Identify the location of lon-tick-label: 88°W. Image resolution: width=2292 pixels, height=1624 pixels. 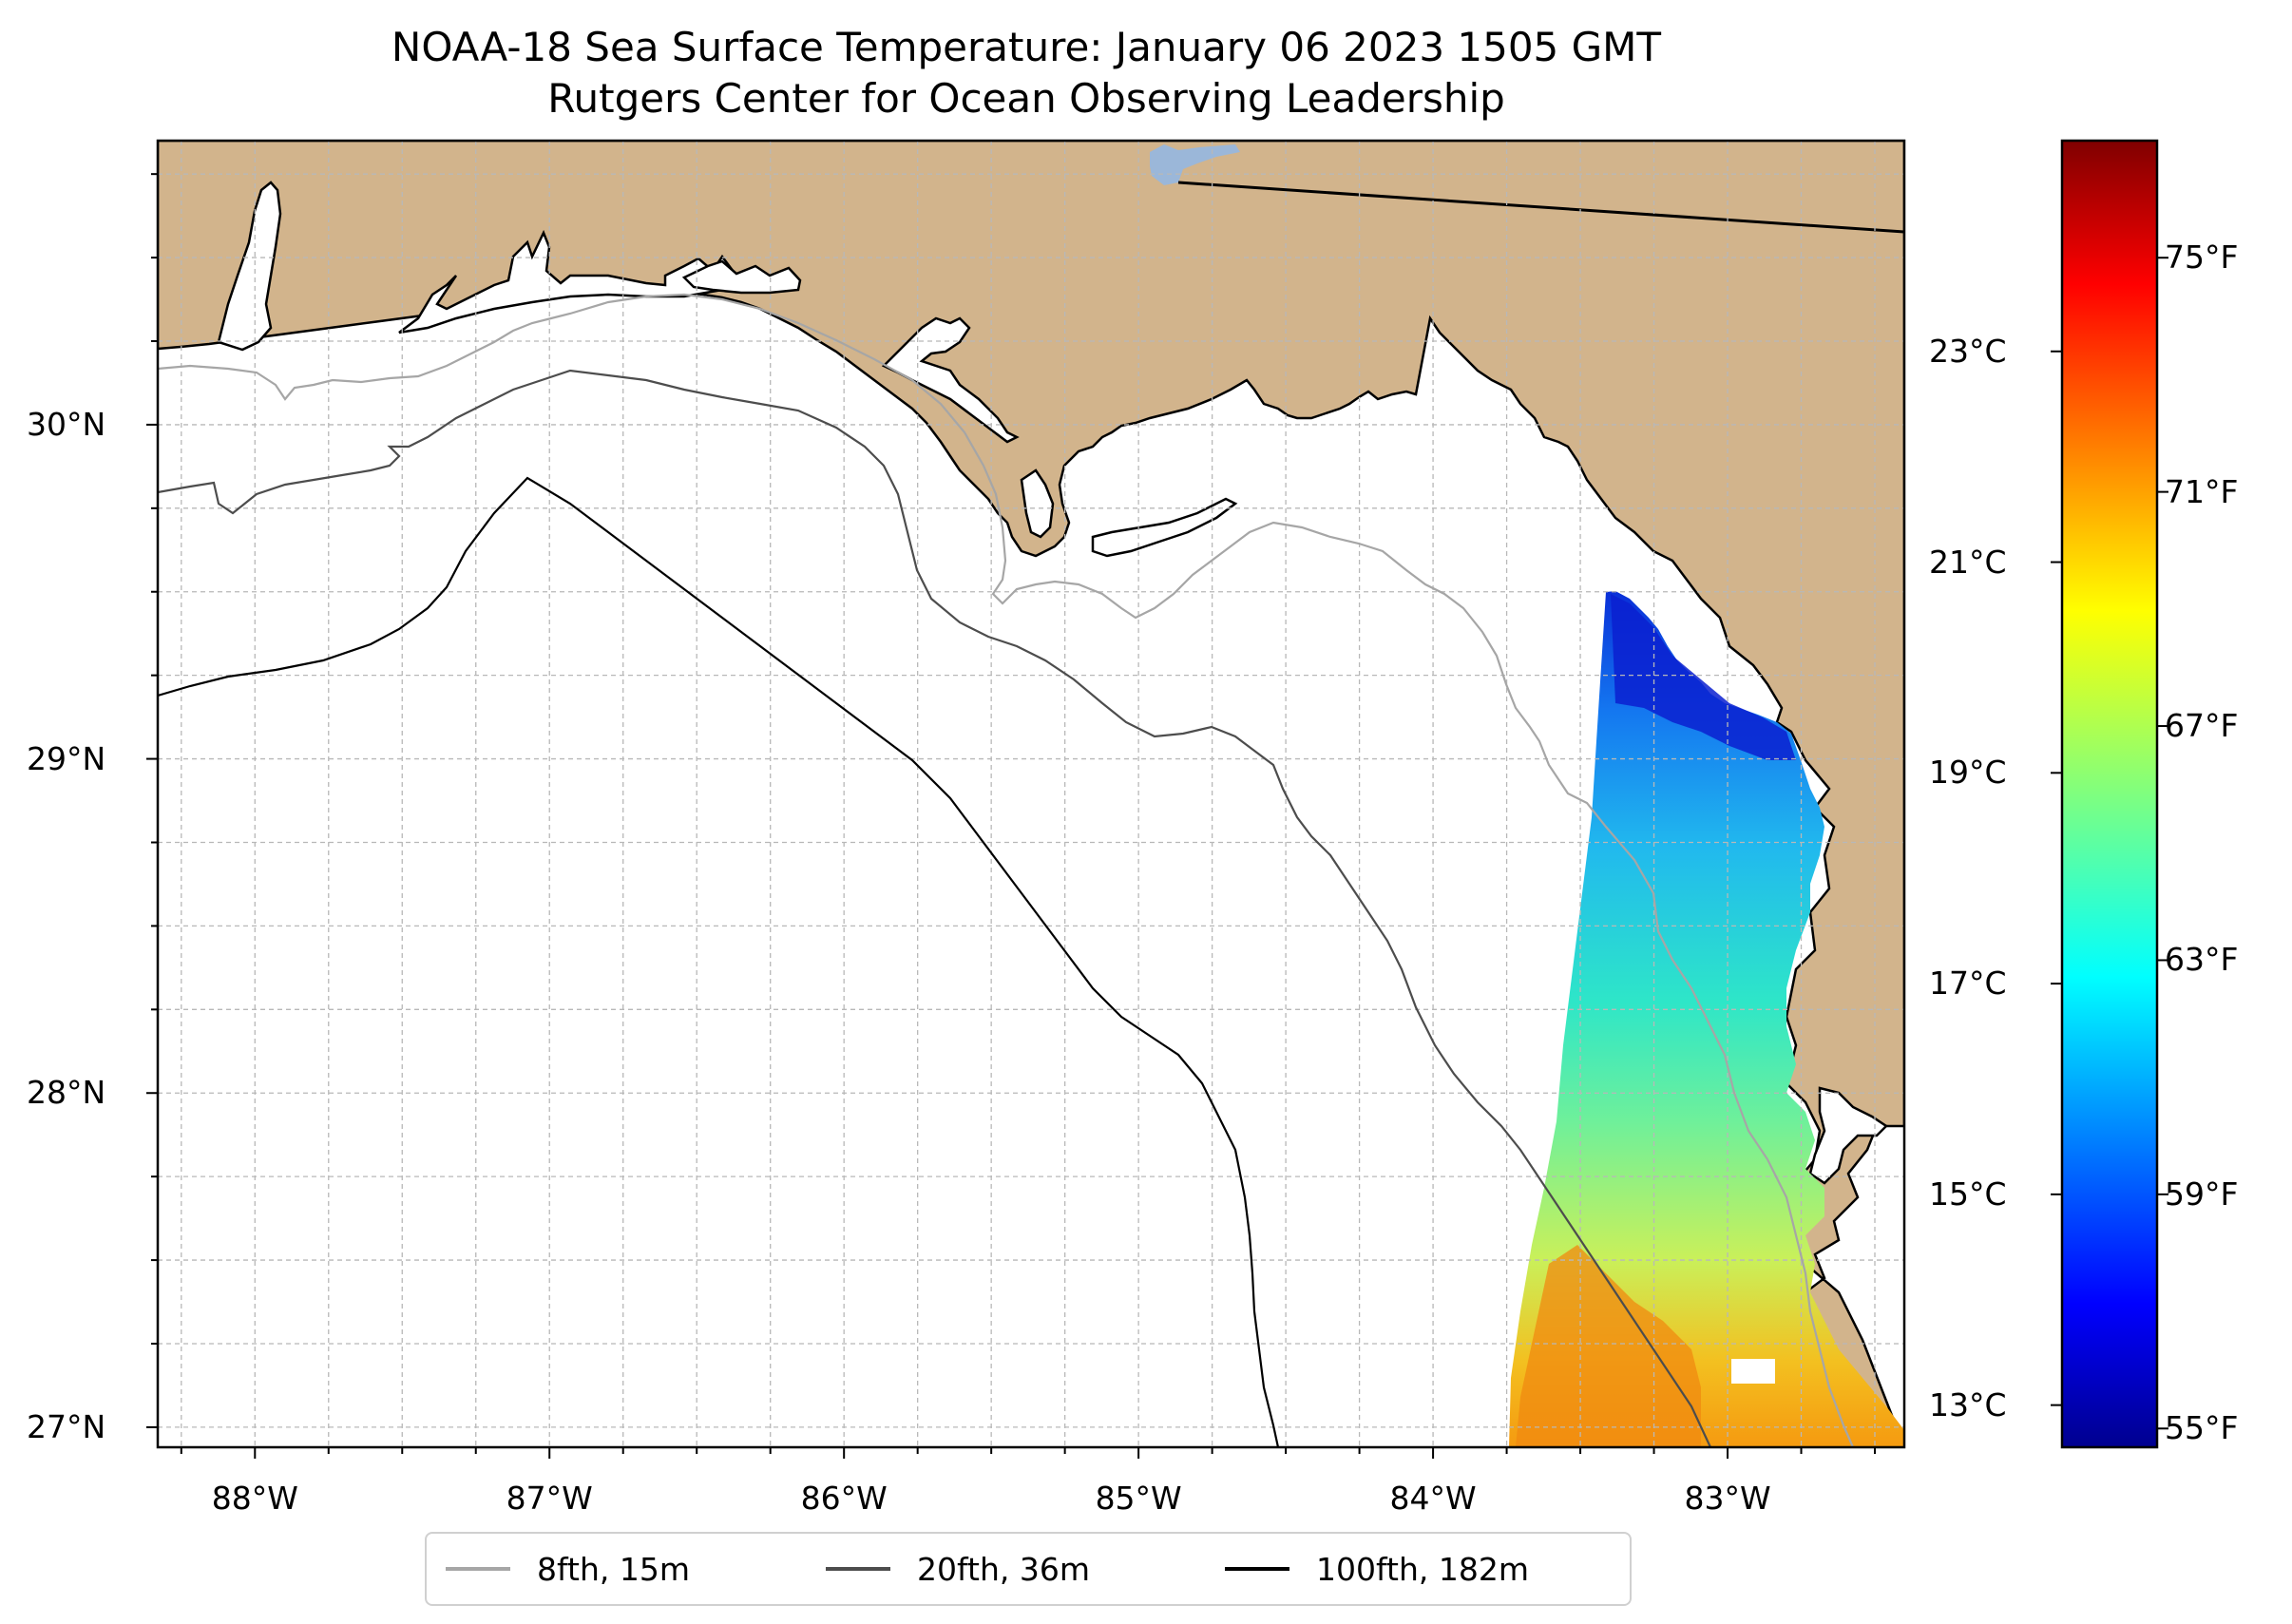
(254, 1498).